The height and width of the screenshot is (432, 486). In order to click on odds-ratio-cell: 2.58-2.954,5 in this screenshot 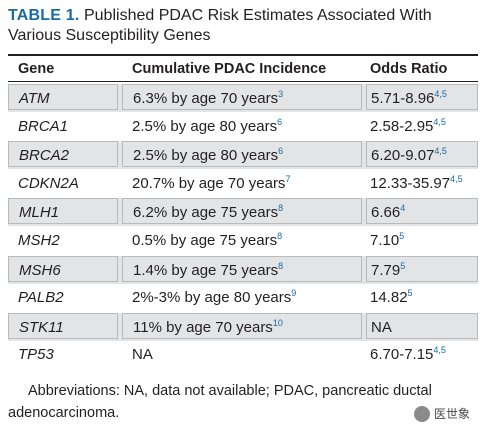, I will do `click(422, 126)`.